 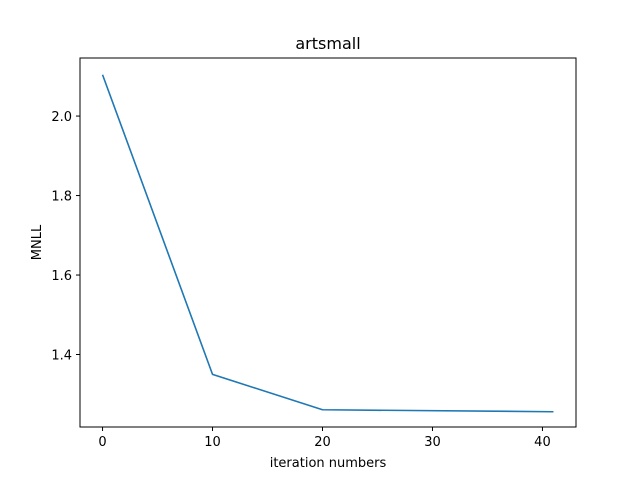 What do you see at coordinates (327, 43) in the screenshot?
I see `chart-title: artsmall` at bounding box center [327, 43].